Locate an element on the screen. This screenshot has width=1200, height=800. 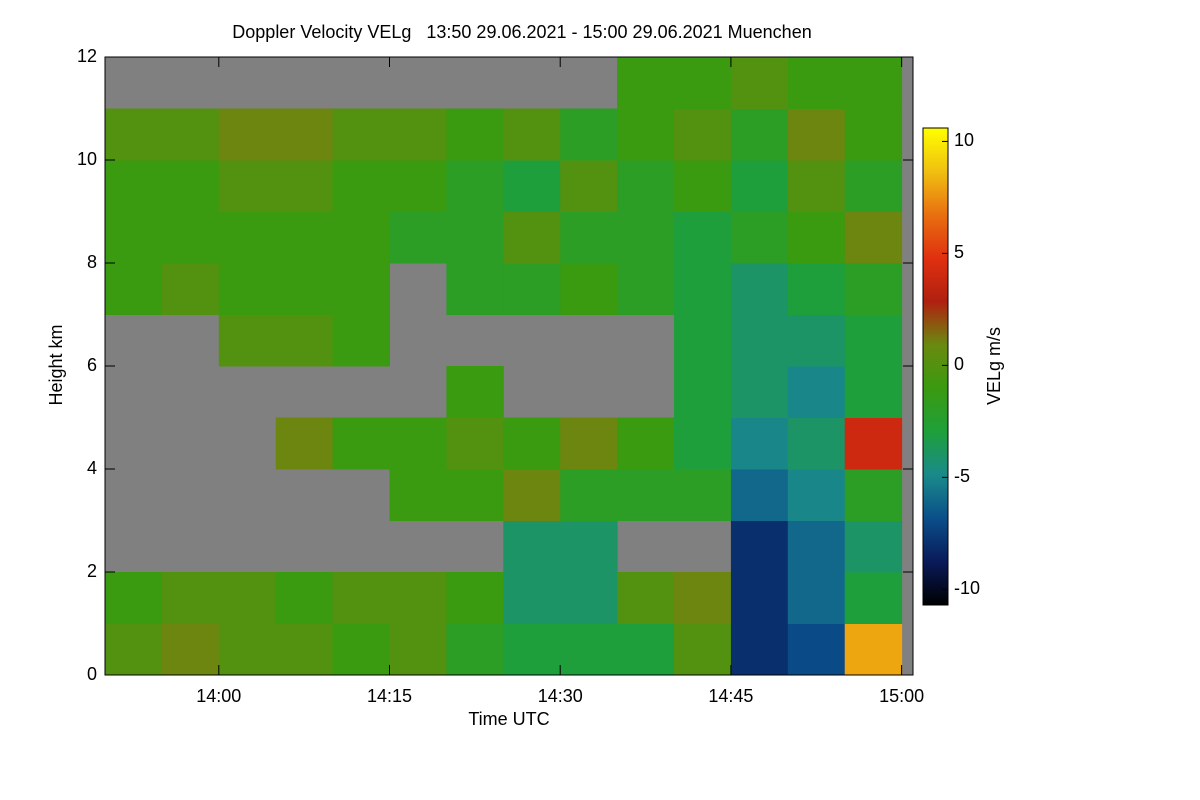
x-tick-label: 14:45 is located at coordinates (730, 696).